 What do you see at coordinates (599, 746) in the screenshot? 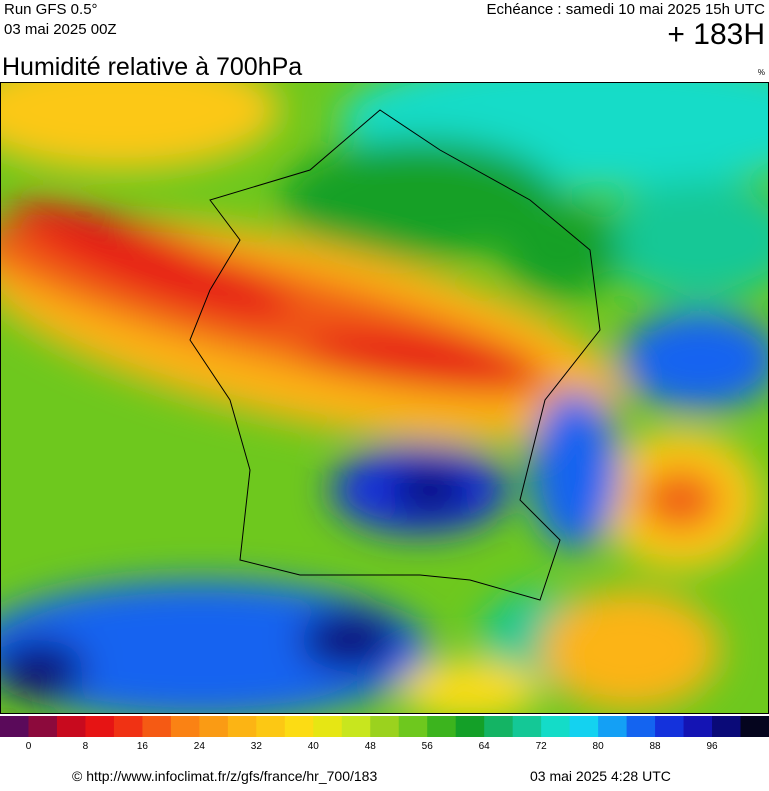
I see `colorbar-tick-label: 80` at bounding box center [599, 746].